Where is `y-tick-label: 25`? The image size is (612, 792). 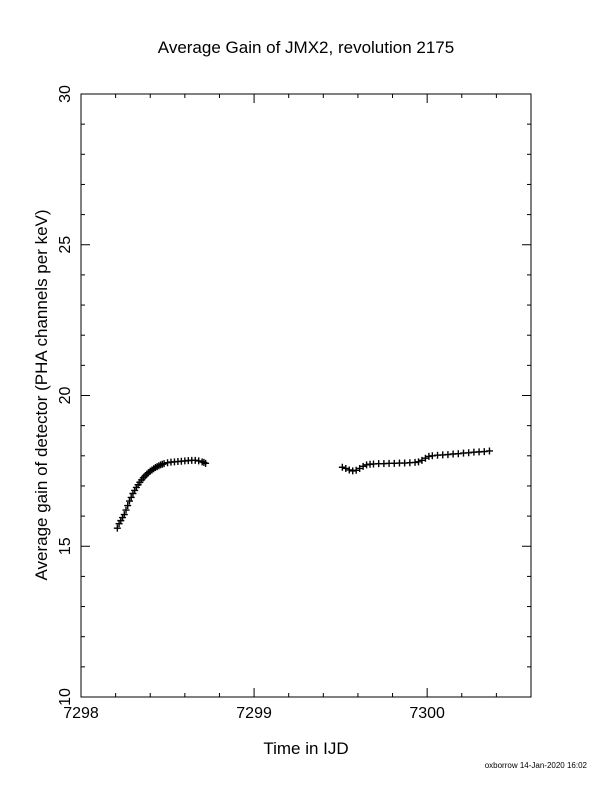
y-tick-label: 25 is located at coordinates (65, 245).